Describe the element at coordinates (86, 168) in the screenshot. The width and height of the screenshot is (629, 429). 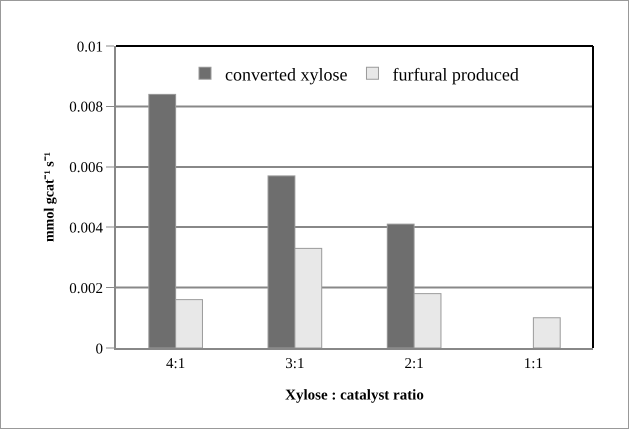
I see `y-tick-label: 0.006` at that location.